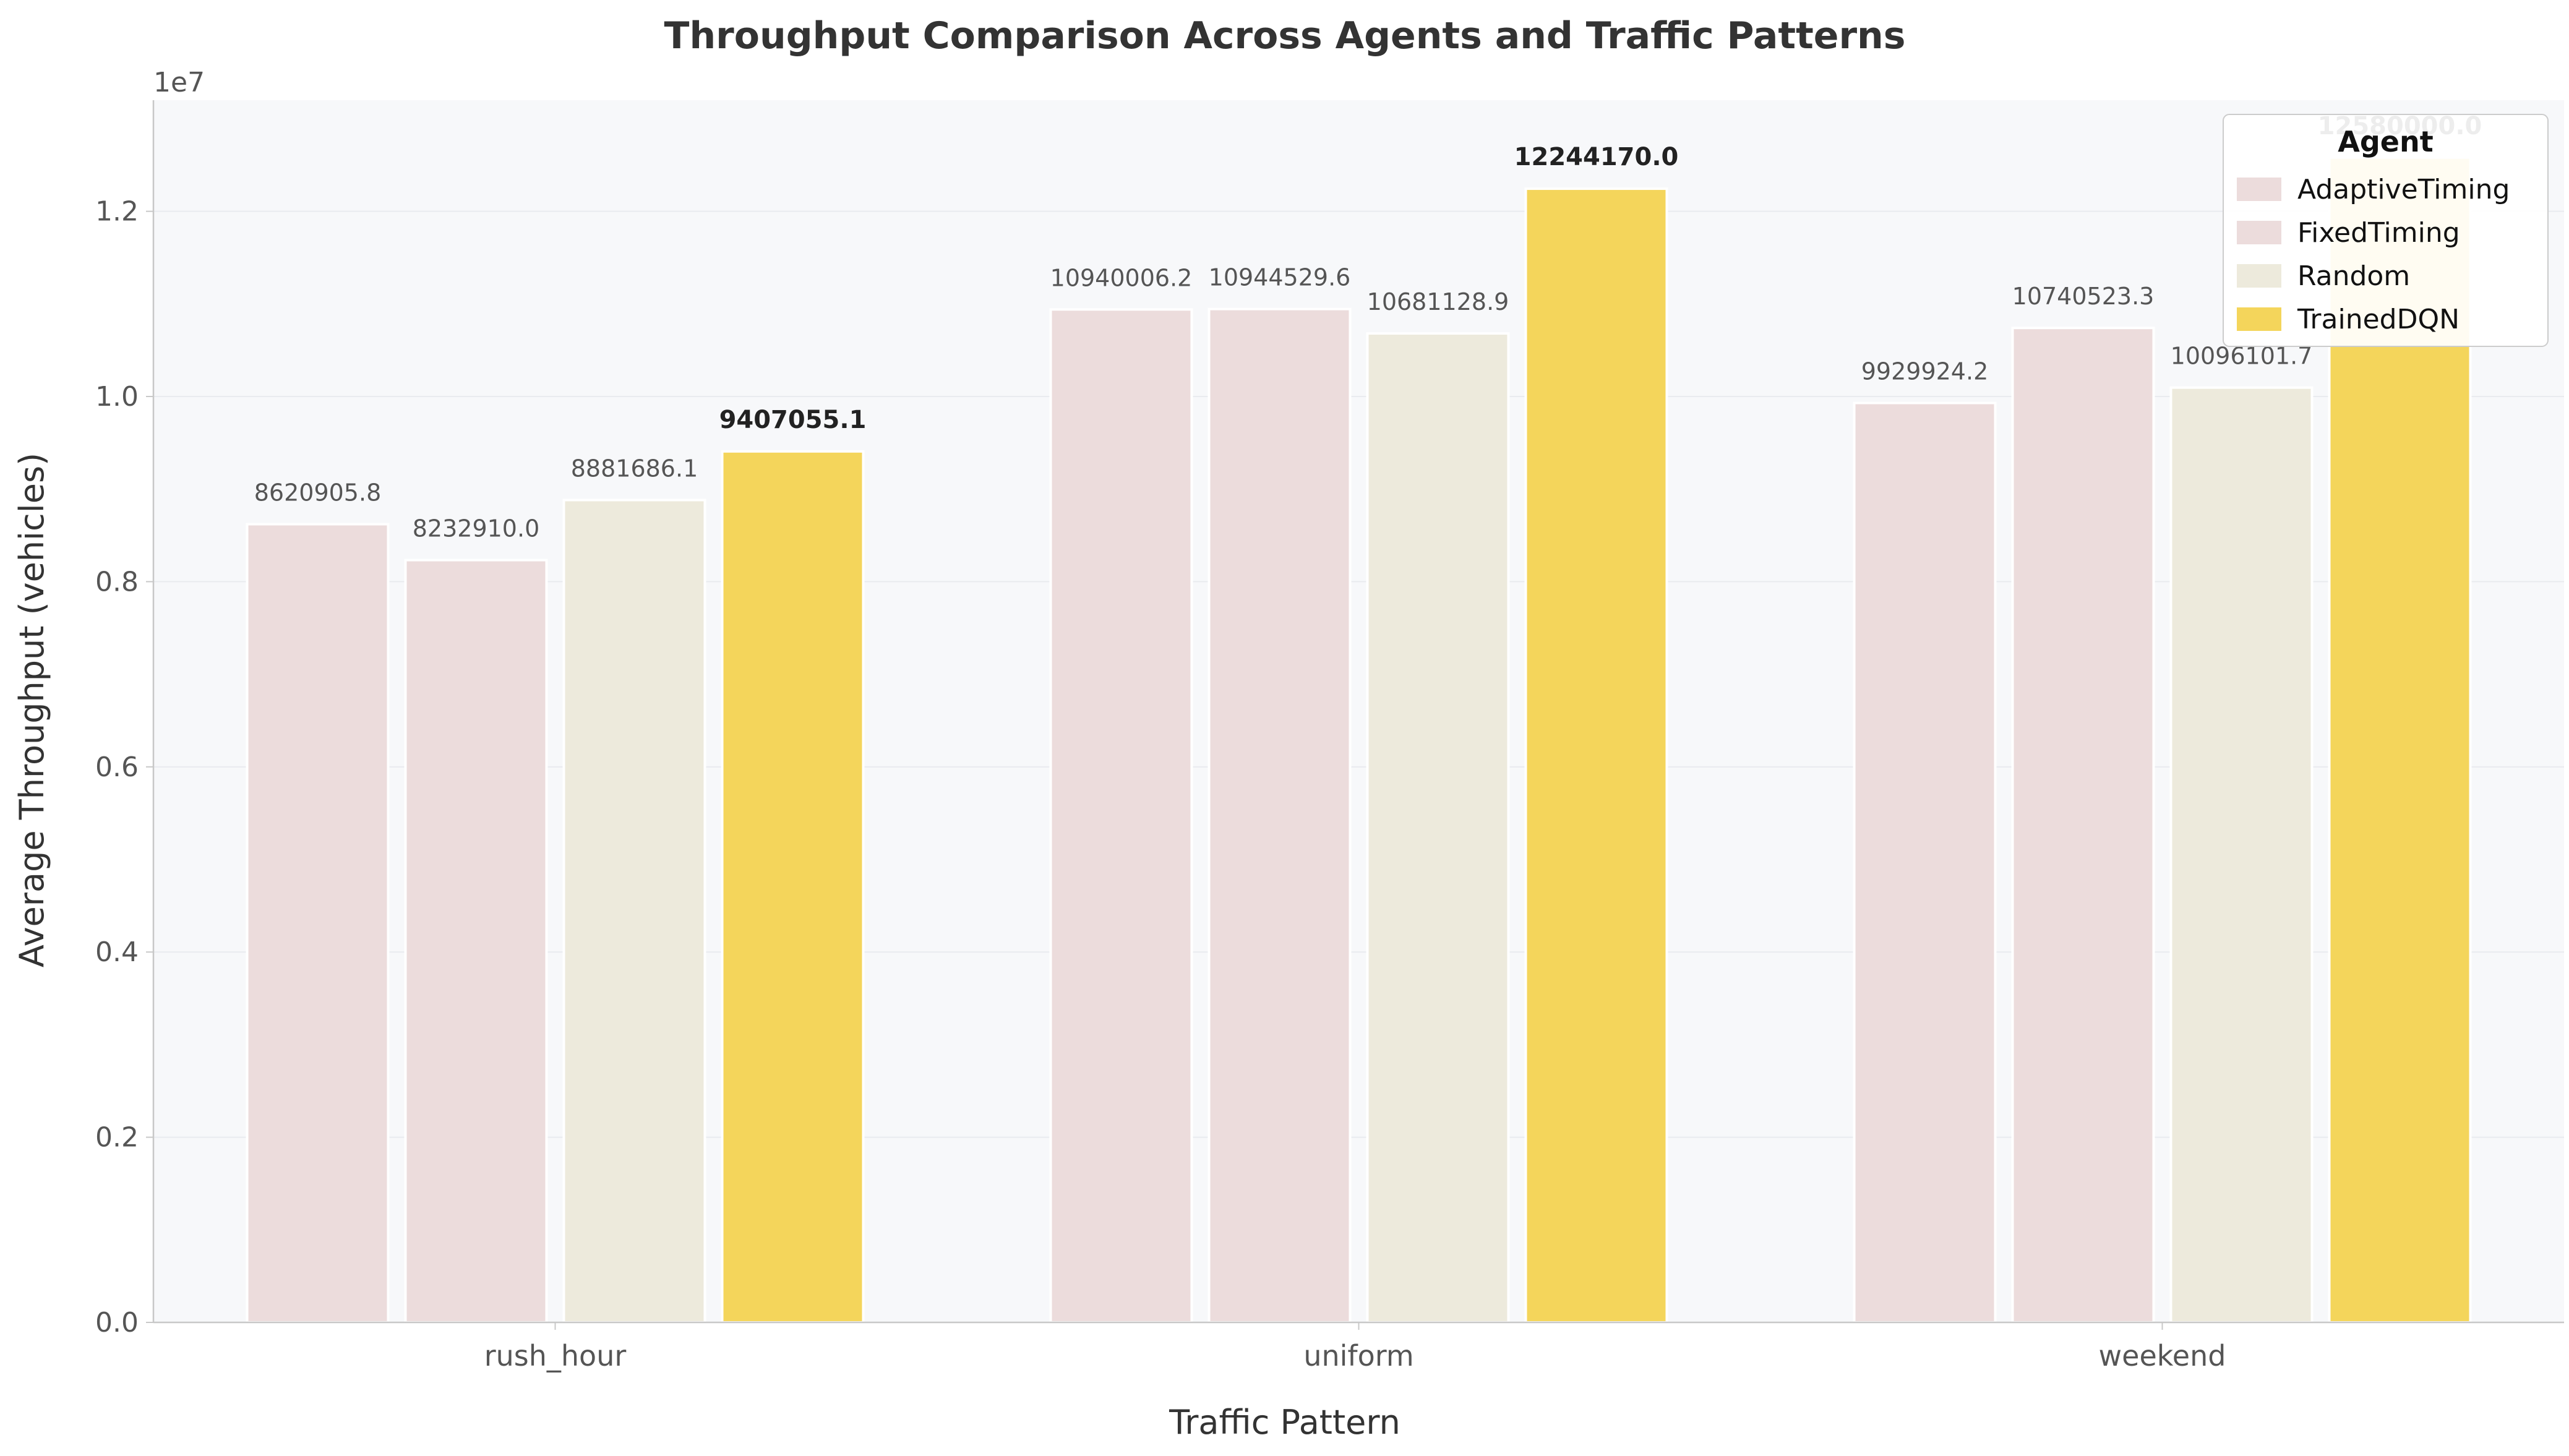 The height and width of the screenshot is (1456, 2569). What do you see at coordinates (117, 581) in the screenshot?
I see `y-tick-label: 0.8` at bounding box center [117, 581].